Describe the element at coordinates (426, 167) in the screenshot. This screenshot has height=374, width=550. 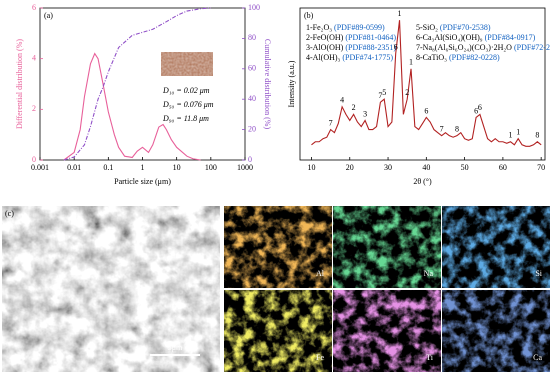
I see `x-tick-label: 40` at that location.